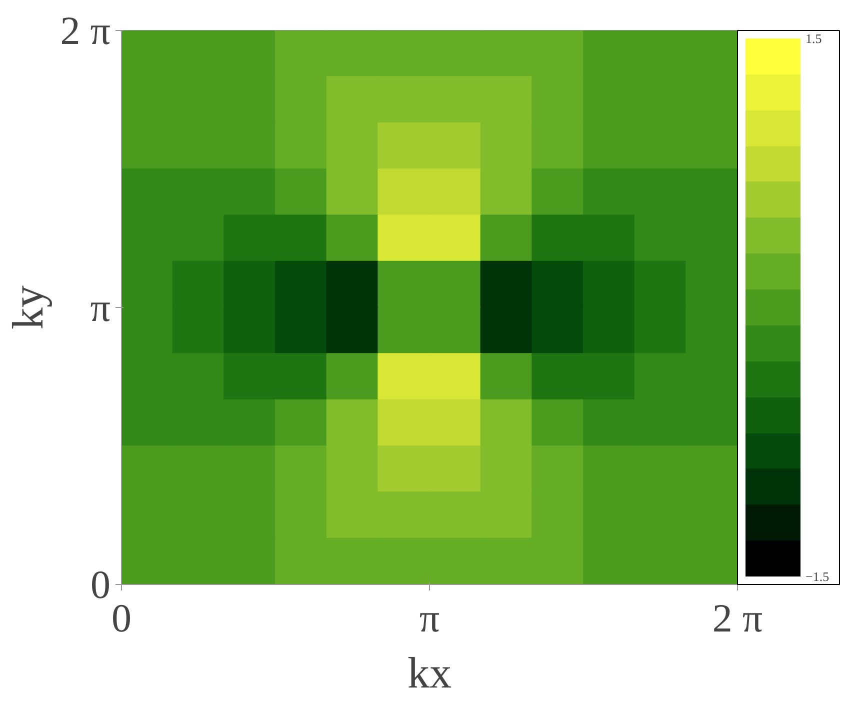  I want to click on y-tick-label: π, so click(100, 307).